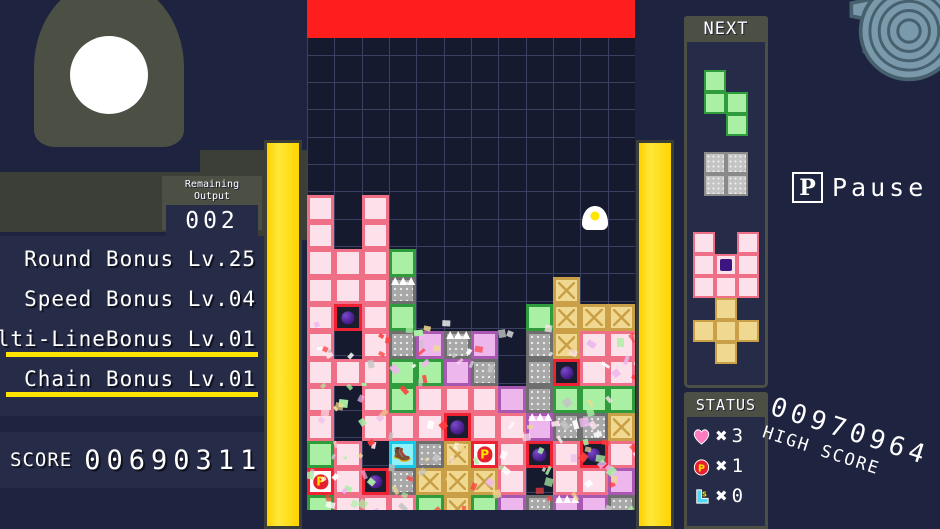 Image resolution: width=940 pixels, height=529 pixels. Describe the element at coordinates (859, 187) in the screenshot. I see `pause-button: P Pause` at that location.